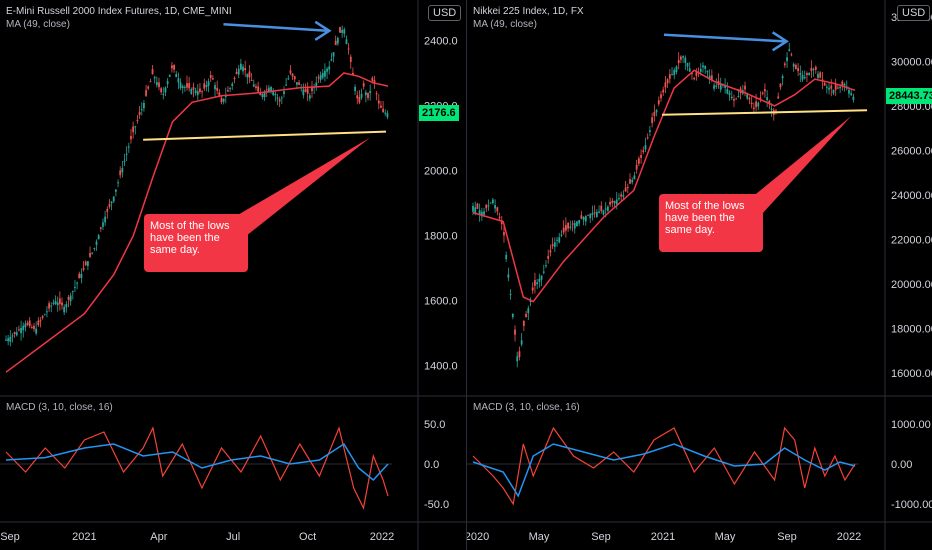 The height and width of the screenshot is (550, 932). Describe the element at coordinates (441, 237) in the screenshot. I see `y-tick-label: 1800.0` at that location.